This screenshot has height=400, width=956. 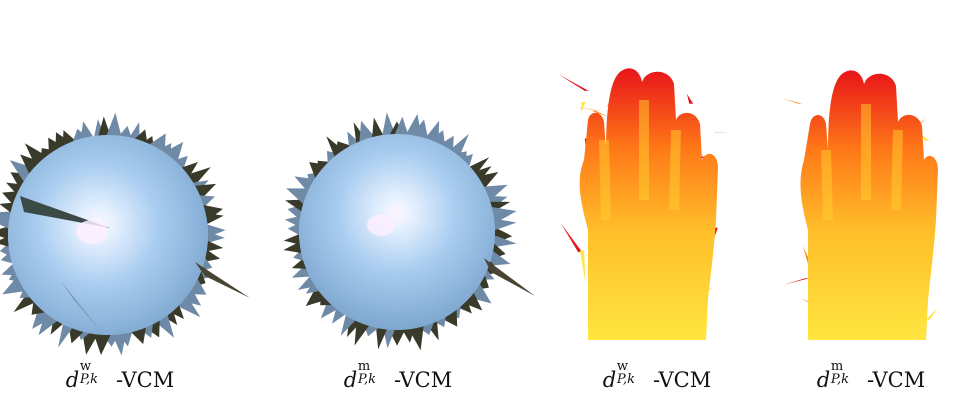 I want to click on hand-render, so click(x=643, y=204).